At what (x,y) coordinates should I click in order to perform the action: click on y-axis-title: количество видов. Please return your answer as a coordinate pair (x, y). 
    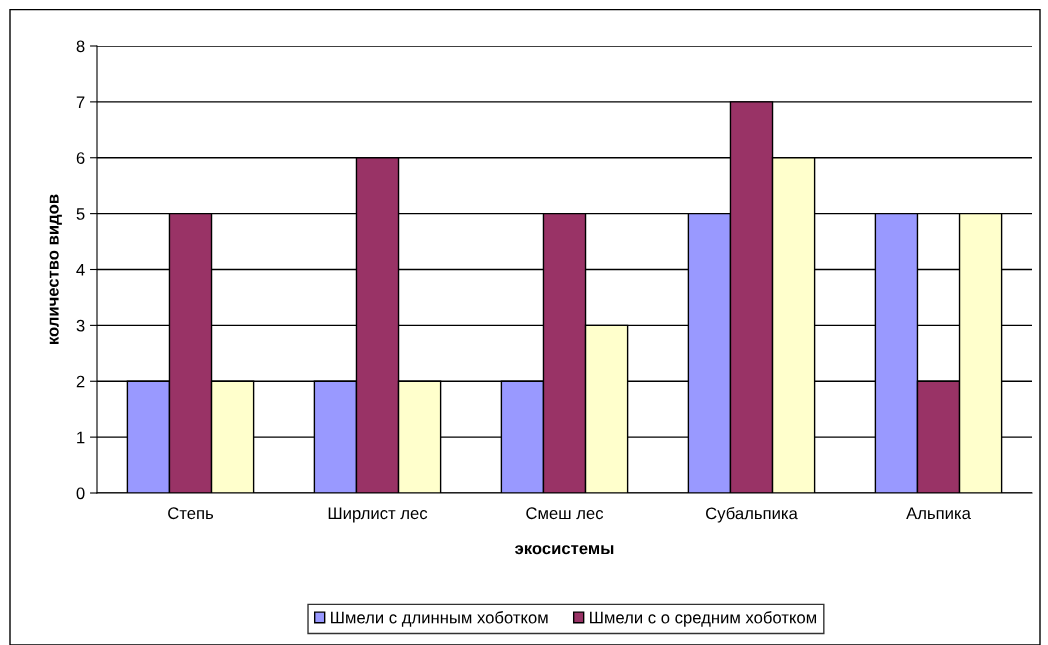
    Looking at the image, I should click on (55, 269).